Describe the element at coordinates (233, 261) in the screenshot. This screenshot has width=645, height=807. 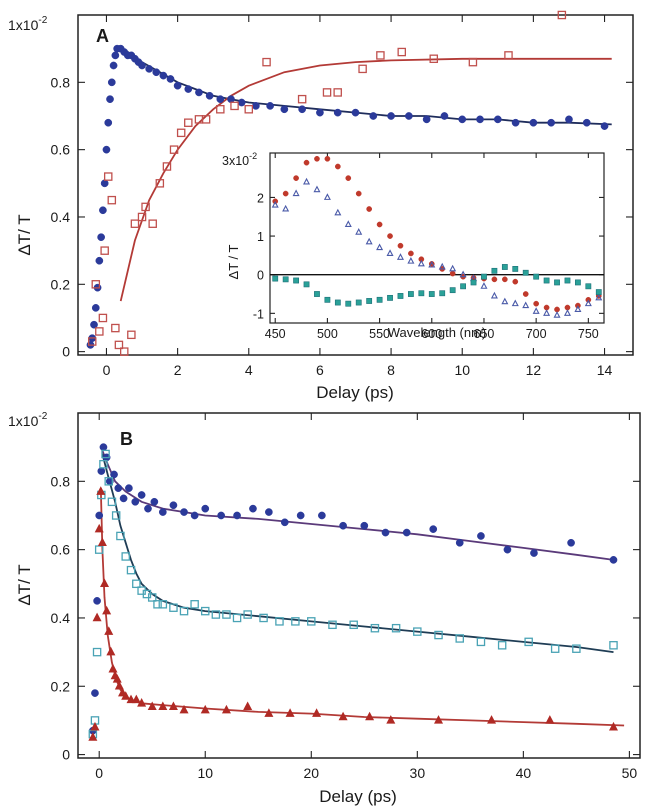
I see `inset-y-axis-title: ΔT / T` at that location.